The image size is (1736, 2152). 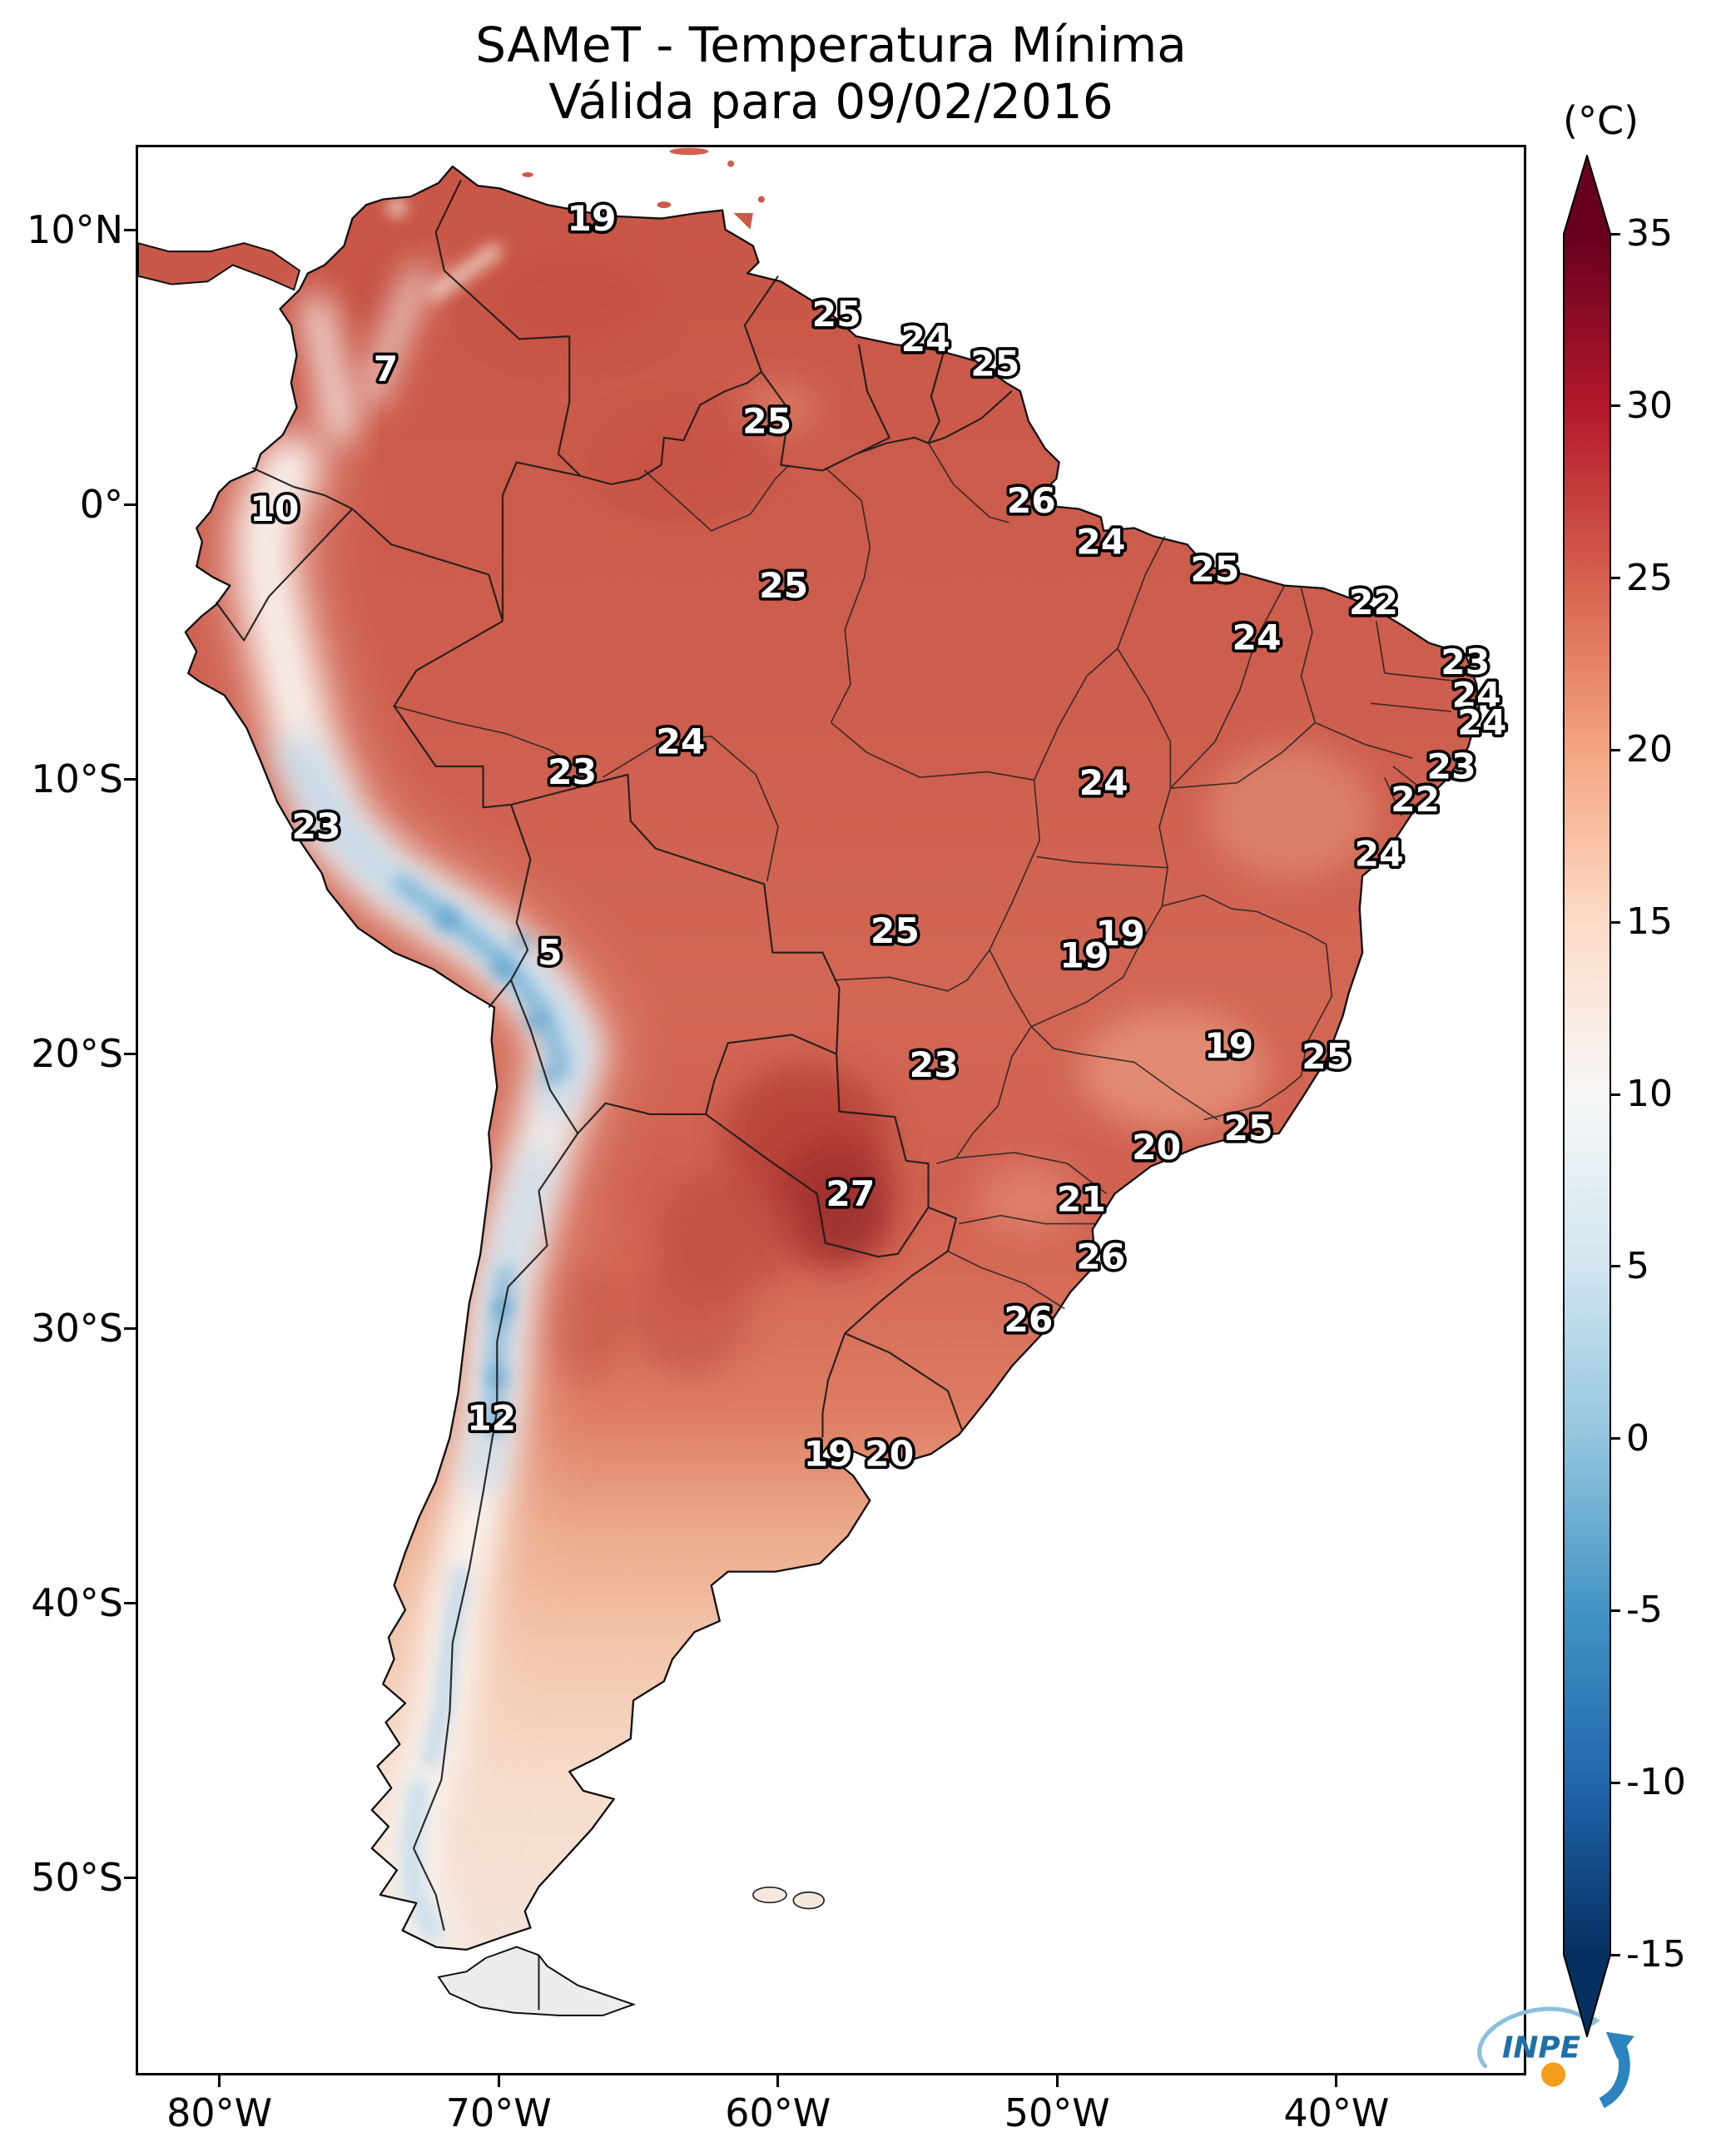 I want to click on colorbar, so click(x=1587, y=1096).